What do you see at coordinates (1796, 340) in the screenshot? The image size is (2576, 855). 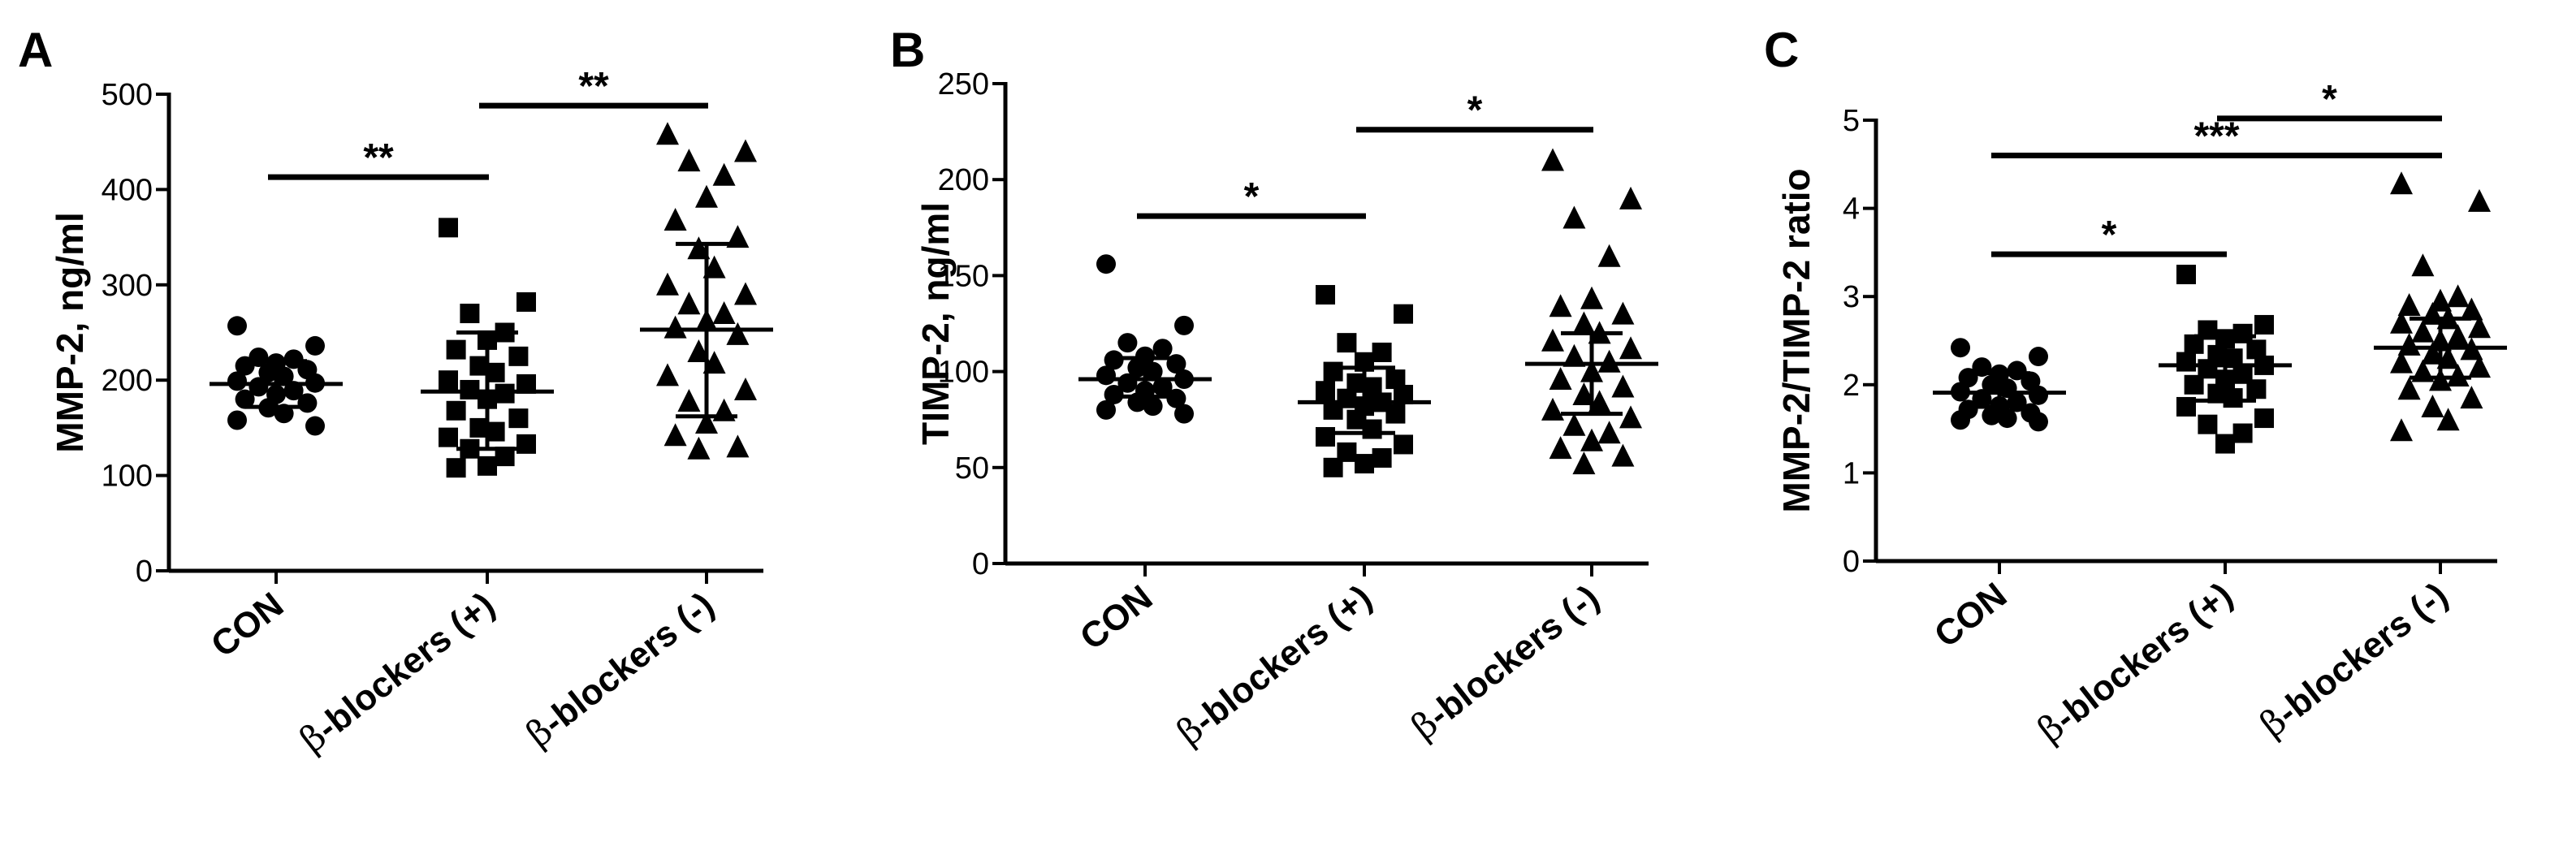 I see `y-axis-label: MMP-2/TIMP-2 ratio` at bounding box center [1796, 340].